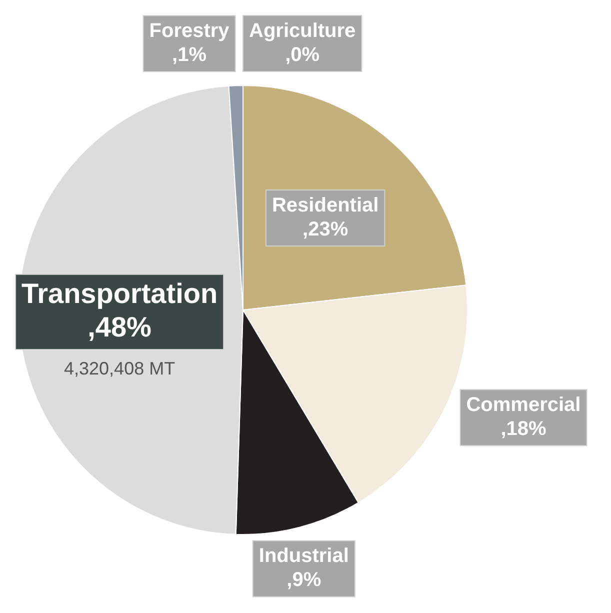  I want to click on category-label: Agriculture, so click(302, 31).